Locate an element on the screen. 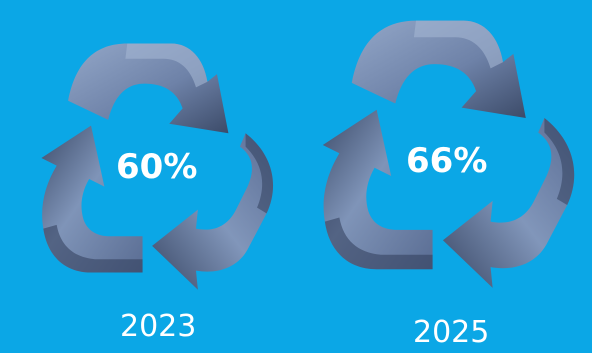 Image resolution: width=592 pixels, height=353 pixels. percent-label-2025: 66% is located at coordinates (447, 161).